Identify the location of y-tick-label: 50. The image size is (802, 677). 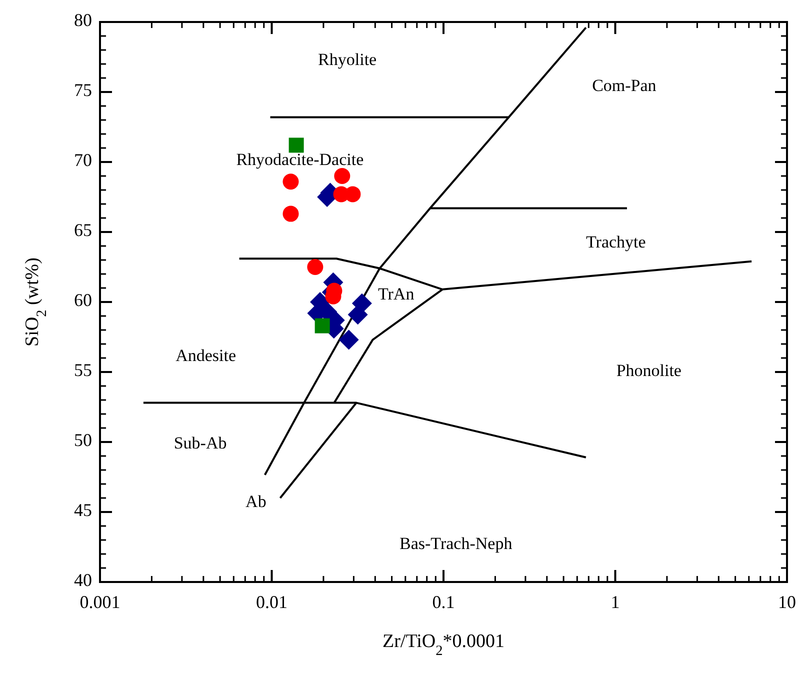
(83, 440).